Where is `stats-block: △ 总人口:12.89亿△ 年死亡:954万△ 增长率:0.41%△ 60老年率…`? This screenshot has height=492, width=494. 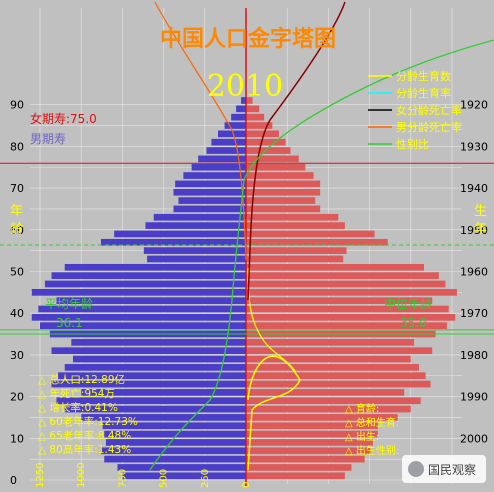
stats-block: △ 总人口:12.89亿△ 年死亡:954万△ 增长率:0.41%△ 60老年率… is located at coordinates (88, 414).